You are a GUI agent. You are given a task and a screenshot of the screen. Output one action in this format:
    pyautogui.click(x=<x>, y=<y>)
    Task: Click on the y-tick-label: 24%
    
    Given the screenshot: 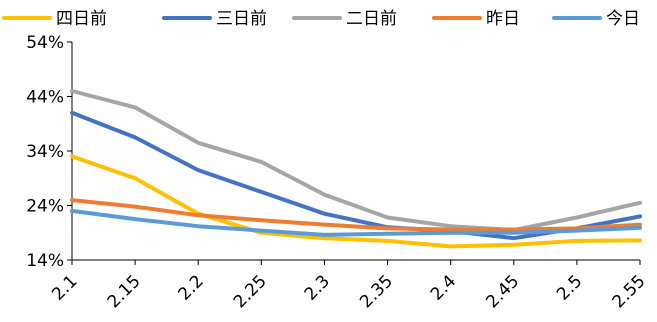 What is the action you would take?
    pyautogui.click(x=45, y=207)
    